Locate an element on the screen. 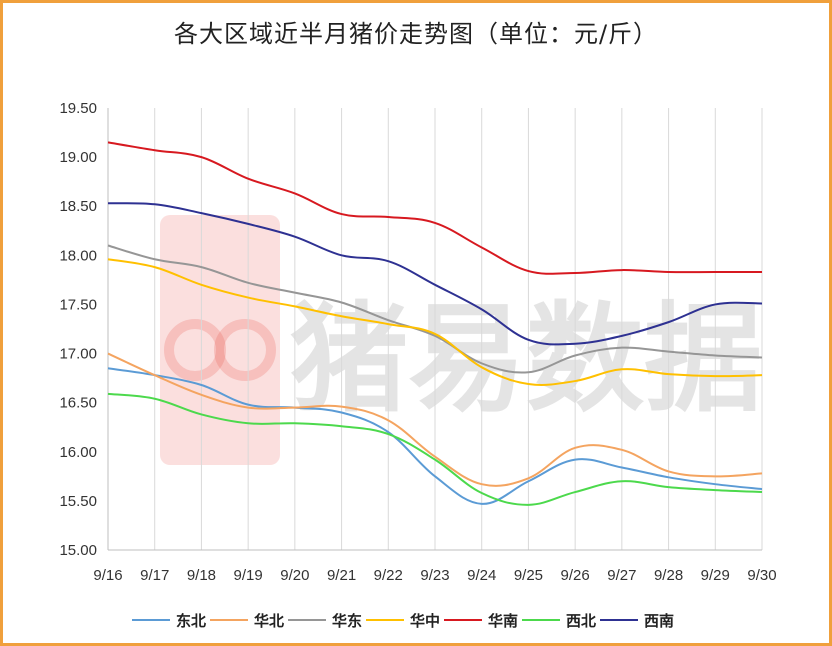 The width and height of the screenshot is (832, 646). y-tick-label: 16.00 is located at coordinates (78, 452).